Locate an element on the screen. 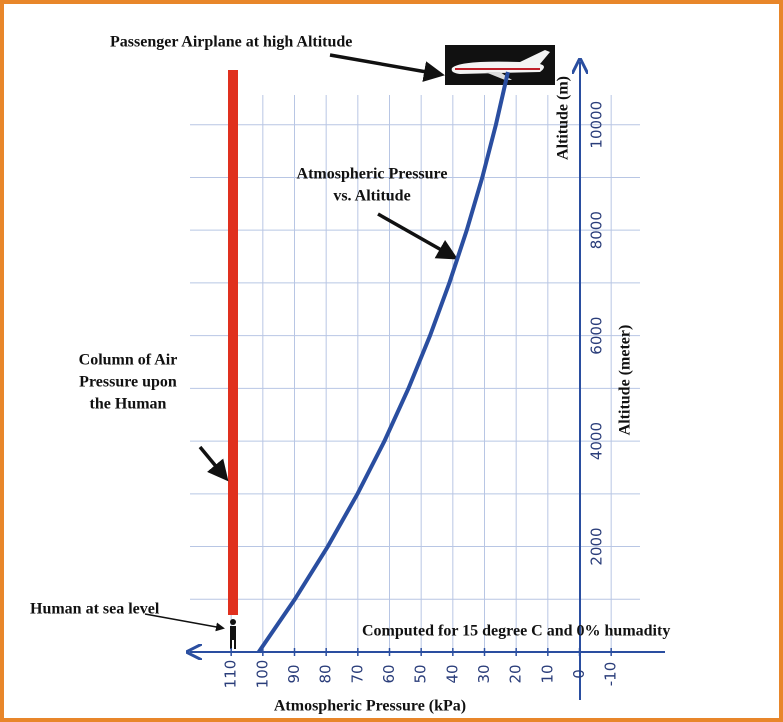  annotation: the Human is located at coordinates (128, 404).